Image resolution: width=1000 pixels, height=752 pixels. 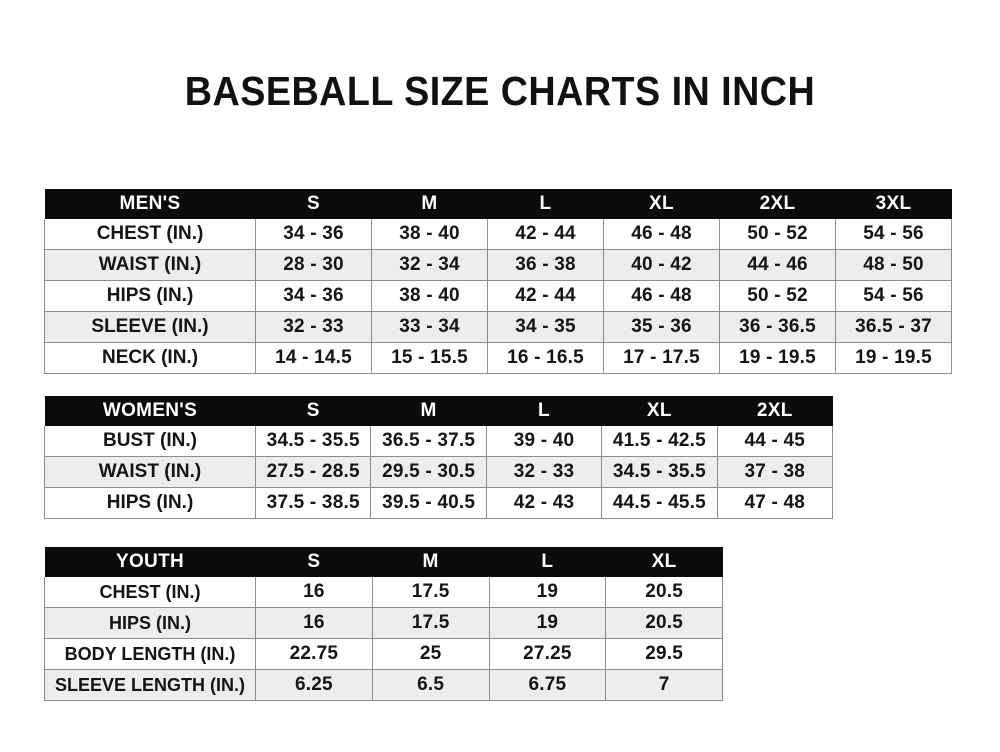 What do you see at coordinates (661, 265) in the screenshot?
I see `measurement-value: 40 - 42` at bounding box center [661, 265].